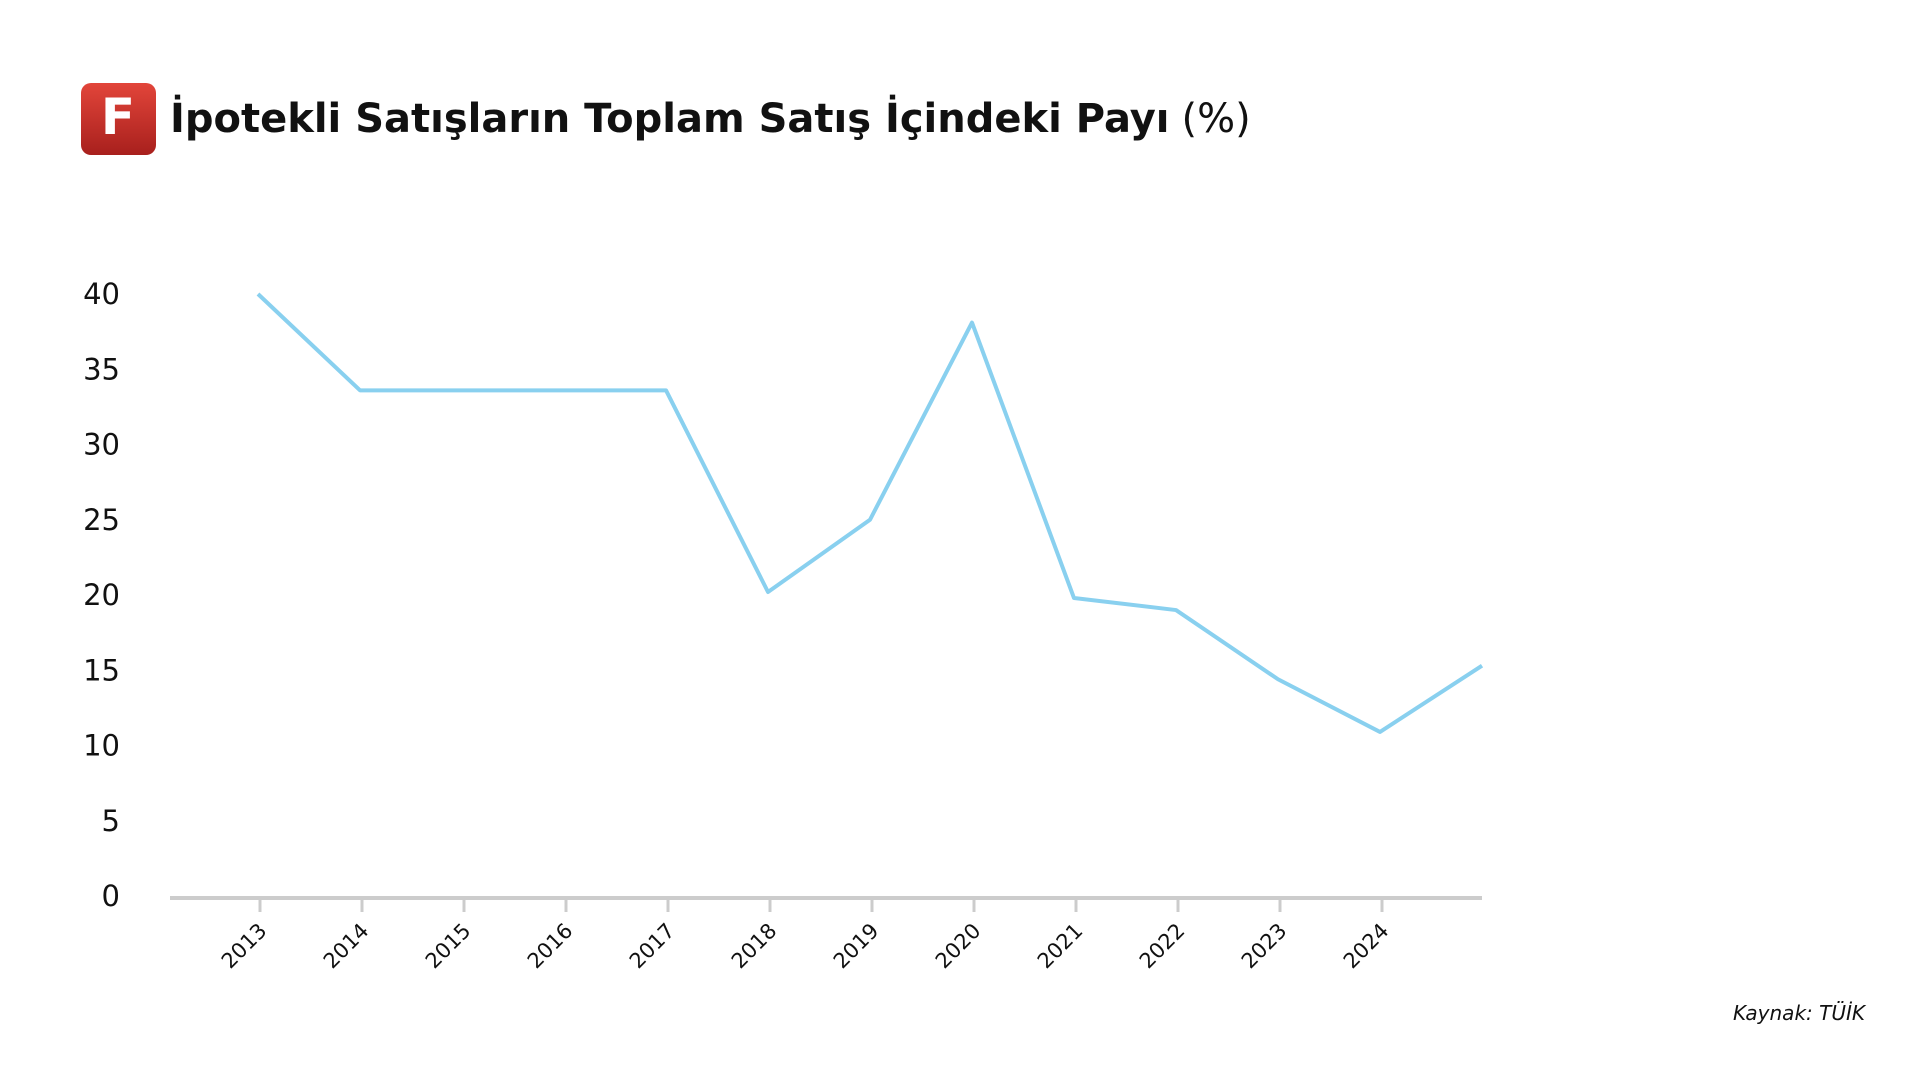  I want to click on source: Kaynak: TÜİK, so click(1800, 1013).